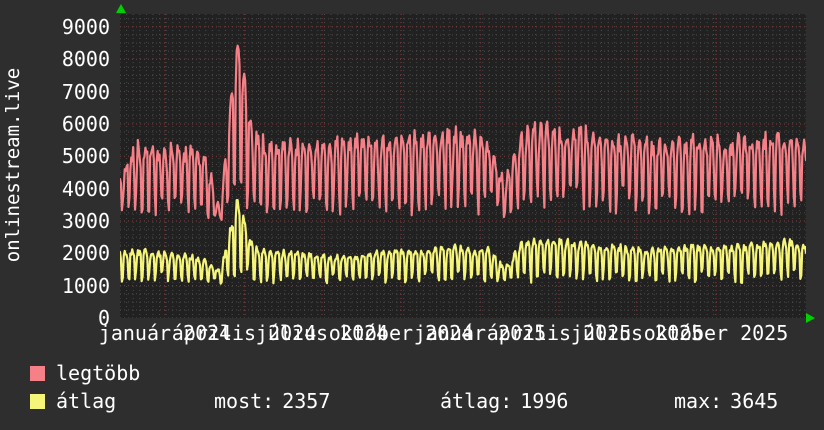 The width and height of the screenshot is (824, 430). What do you see at coordinates (85, 123) in the screenshot?
I see `y-axis-tick-label: 6000` at bounding box center [85, 123].